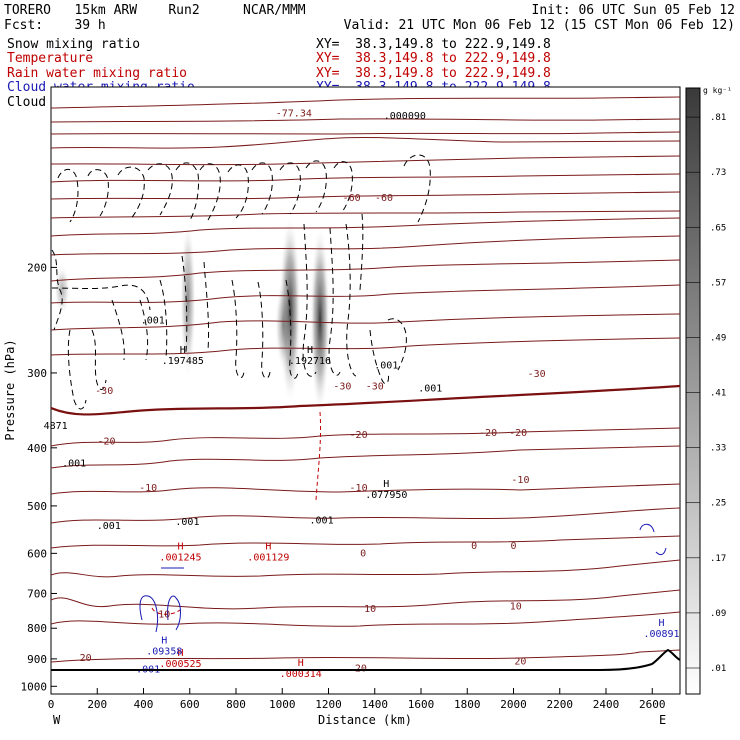 This screenshot has width=740, height=740. What do you see at coordinates (10, 389) in the screenshot?
I see `y-axis-title: Pressure (hPa)` at bounding box center [10, 389].